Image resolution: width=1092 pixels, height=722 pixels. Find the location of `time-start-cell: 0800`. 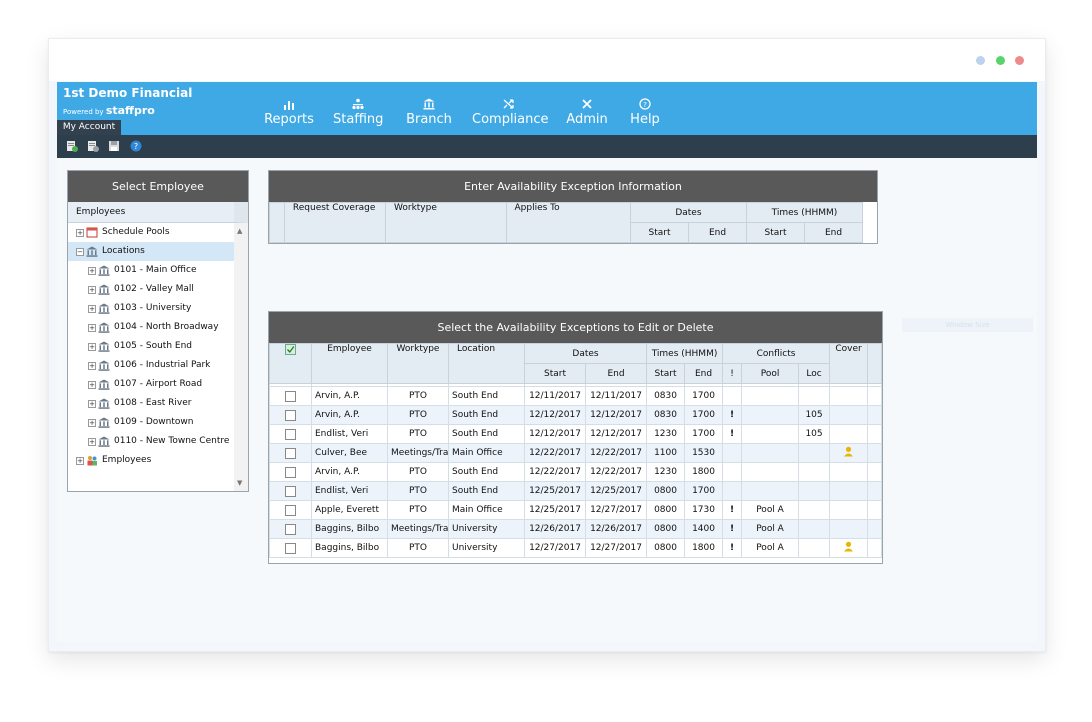

time-start-cell: 0800 is located at coordinates (666, 510).